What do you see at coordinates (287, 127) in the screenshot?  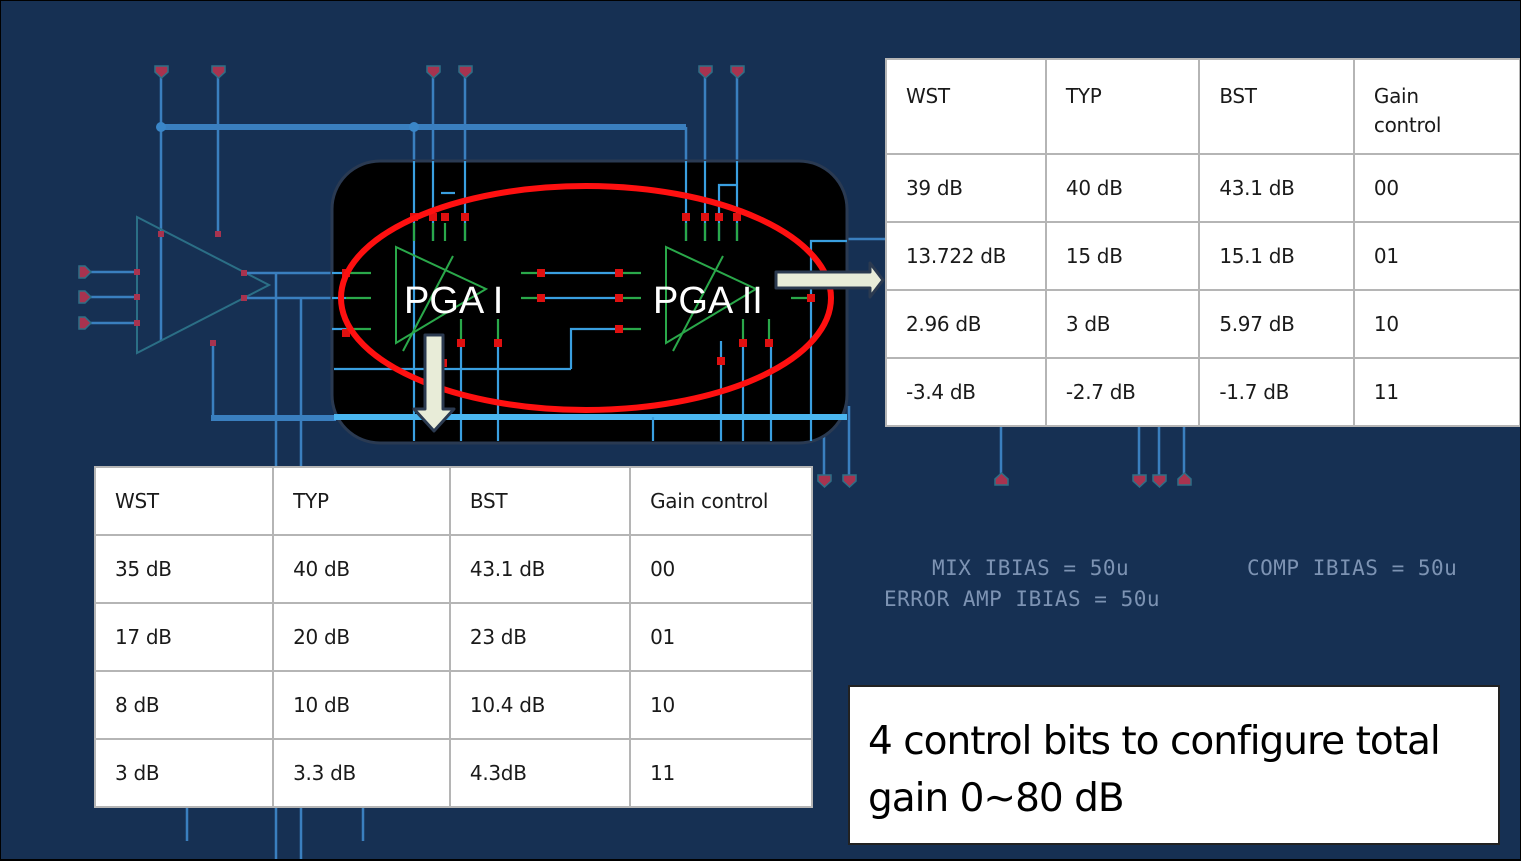 I see `junctions` at bounding box center [287, 127].